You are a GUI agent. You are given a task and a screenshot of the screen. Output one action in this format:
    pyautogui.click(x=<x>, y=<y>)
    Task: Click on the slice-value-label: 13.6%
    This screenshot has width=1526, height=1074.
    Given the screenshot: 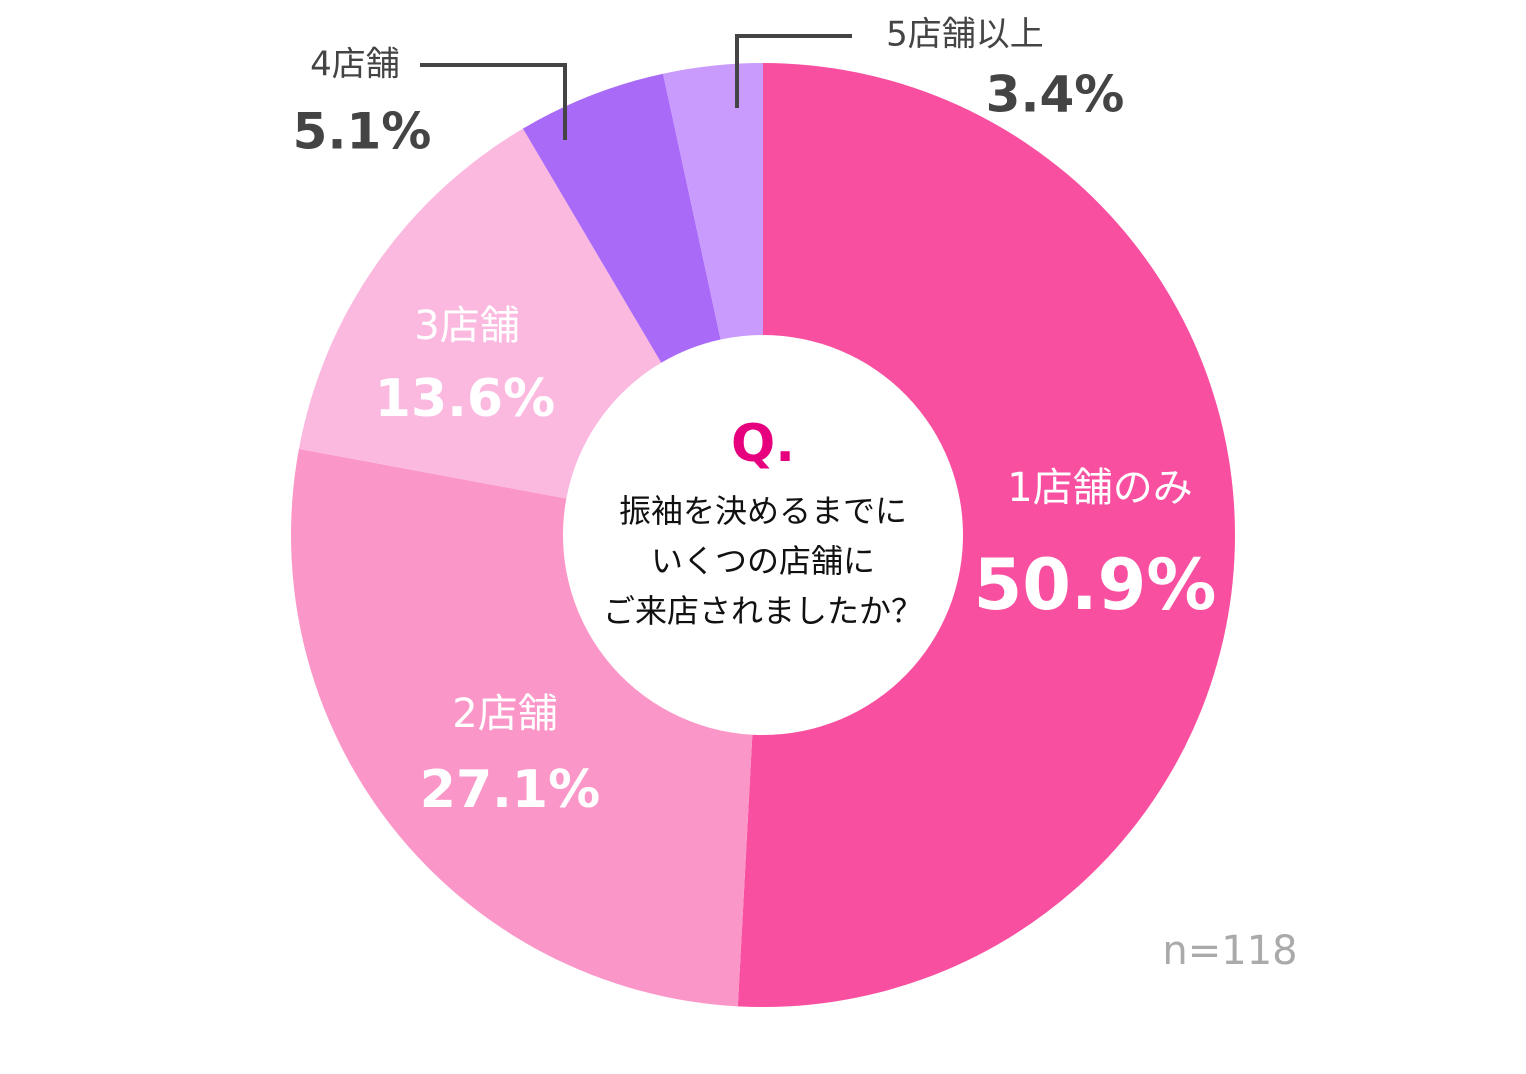 What is the action you would take?
    pyautogui.click(x=465, y=399)
    